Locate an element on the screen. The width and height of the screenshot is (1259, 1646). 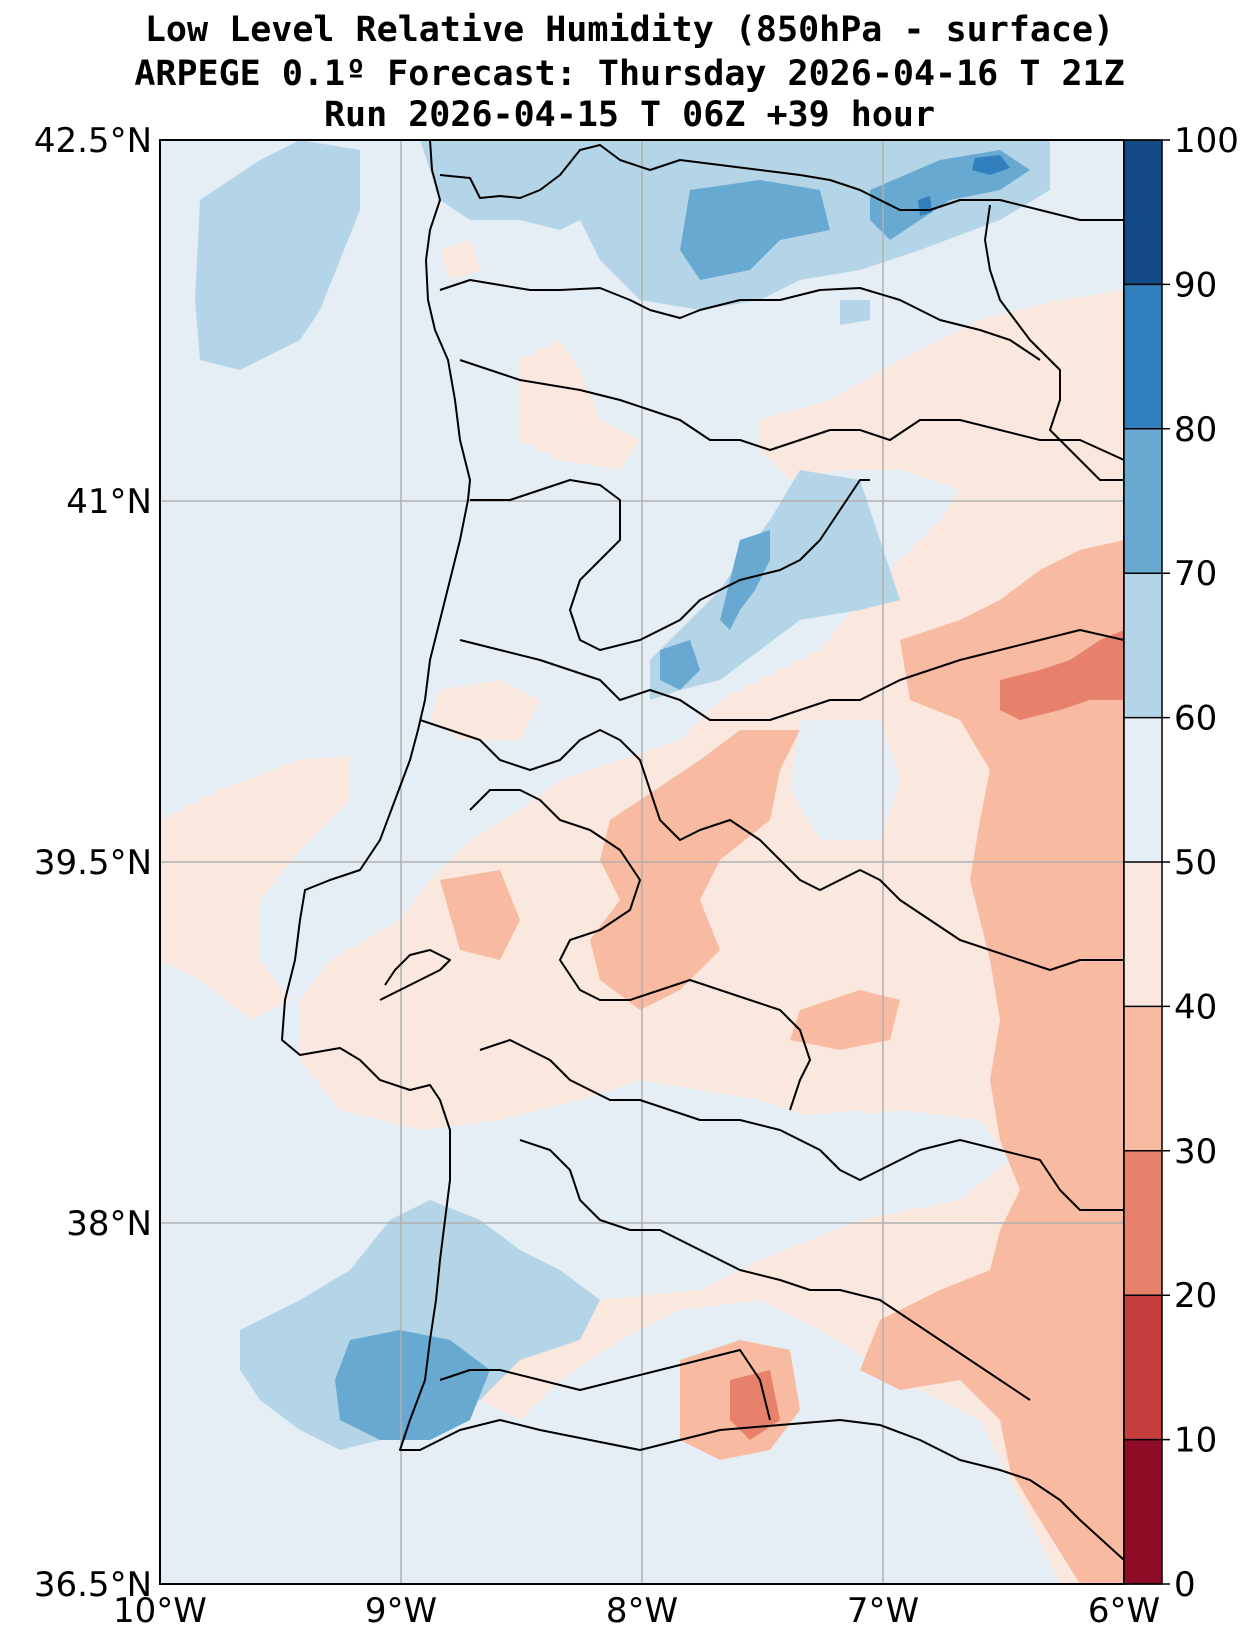
lat-tick-label-0: 42.5°N is located at coordinates (93, 141).